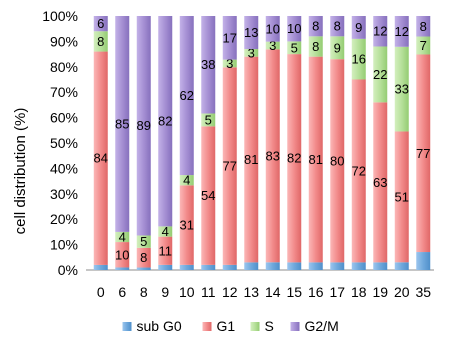 The image size is (461, 347). Describe the element at coordinates (127, 326) in the screenshot. I see `legend-swatch-sub-g0` at that location.